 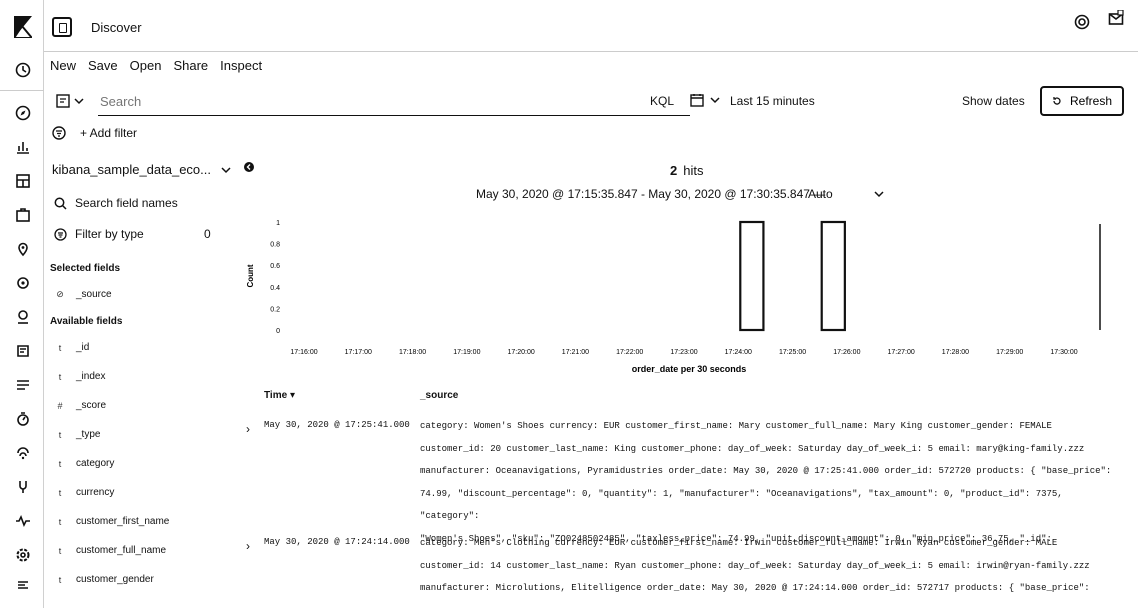 What do you see at coordinates (23, 419) in the screenshot?
I see `uptime-icon` at bounding box center [23, 419].